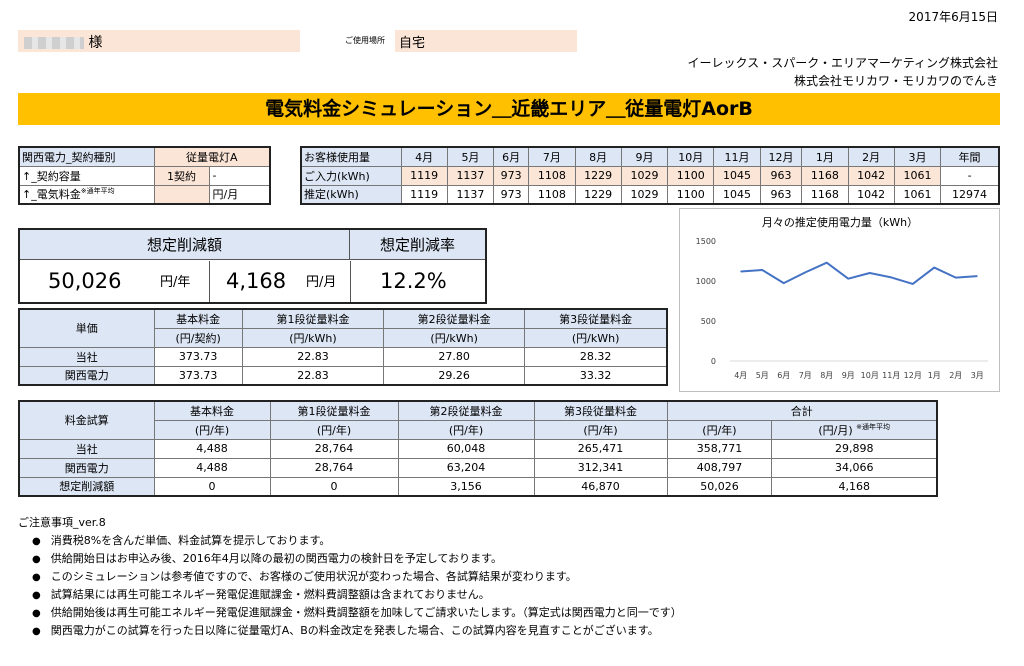  Describe the element at coordinates (239, 194) in the screenshot. I see `bill-unit: 円/月` at that location.